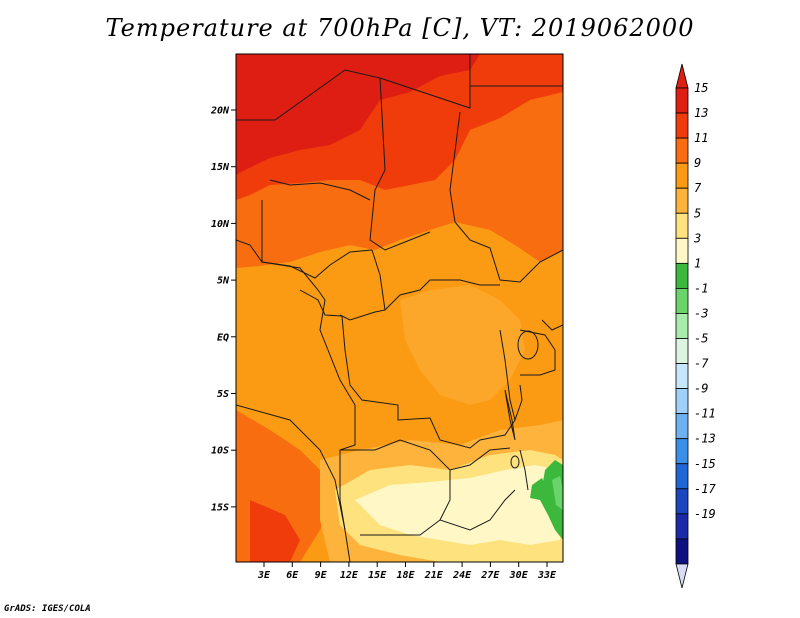  I want to click on latitude-axis: 20N 15N 10N 5N EQ 5S 10S 15S, so click(223, 309).